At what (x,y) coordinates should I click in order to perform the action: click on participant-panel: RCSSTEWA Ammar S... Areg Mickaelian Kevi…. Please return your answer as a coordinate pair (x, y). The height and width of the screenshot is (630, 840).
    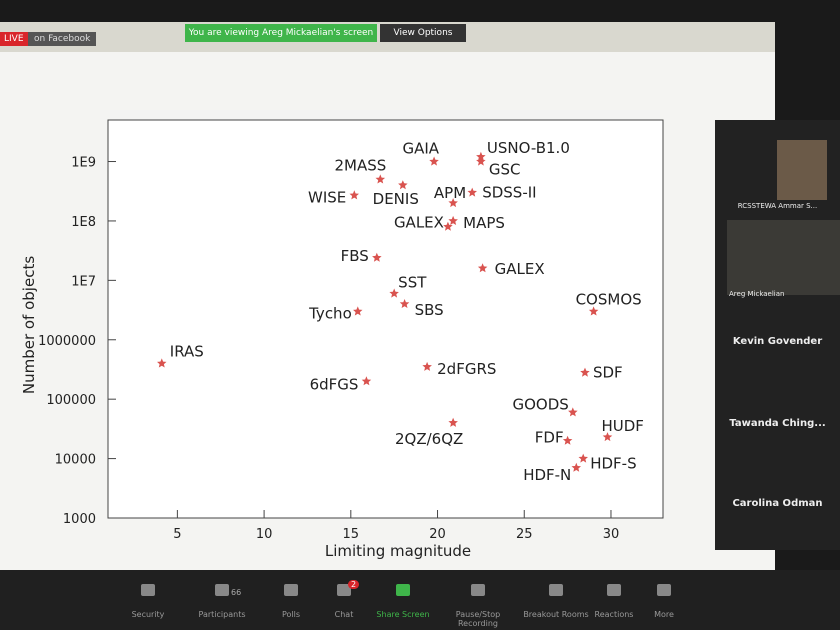
    Looking at the image, I should click on (777, 335).